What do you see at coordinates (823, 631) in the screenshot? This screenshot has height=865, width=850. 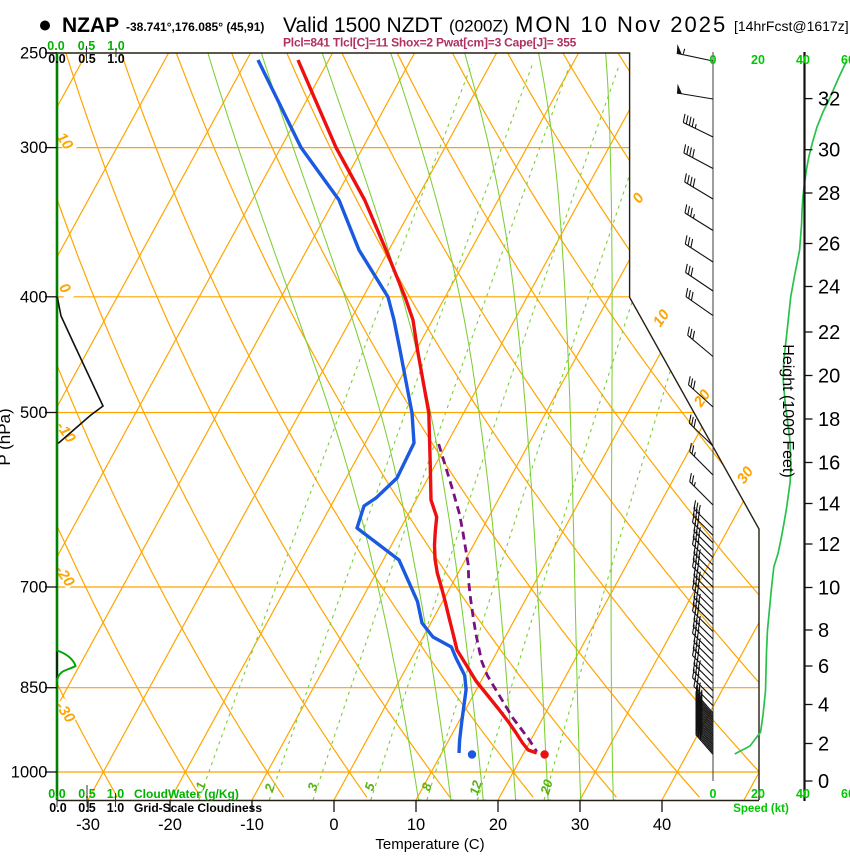 I see `svg-text: 8` at bounding box center [823, 631].